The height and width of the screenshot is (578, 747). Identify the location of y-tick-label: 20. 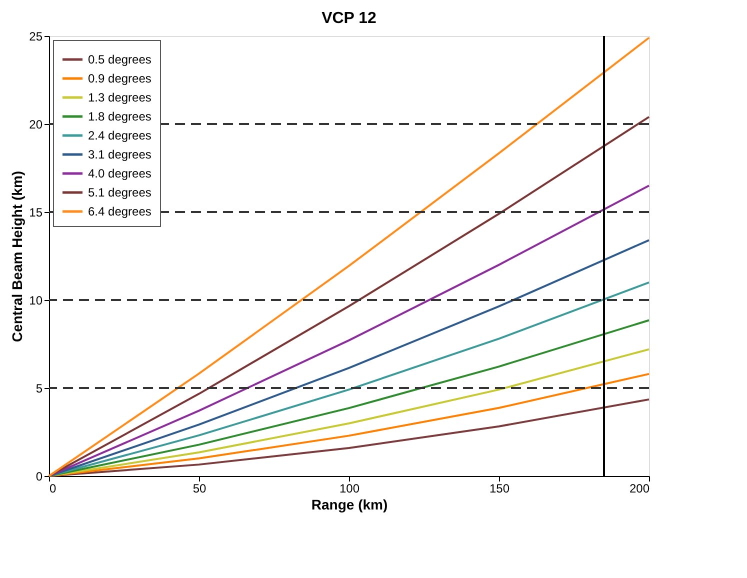
(36, 125).